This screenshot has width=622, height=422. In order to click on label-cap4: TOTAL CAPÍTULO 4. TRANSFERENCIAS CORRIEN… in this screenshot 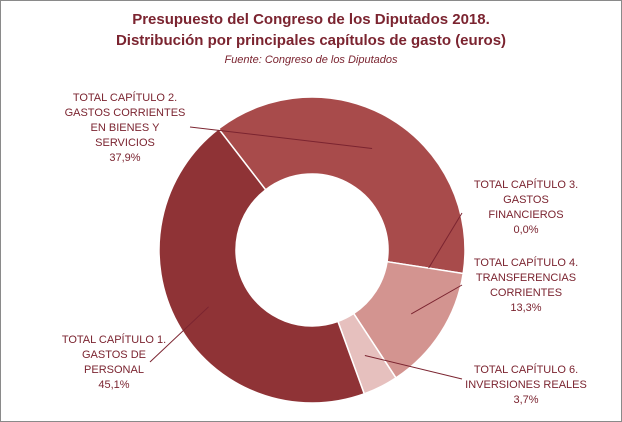, I will do `click(526, 286)`.